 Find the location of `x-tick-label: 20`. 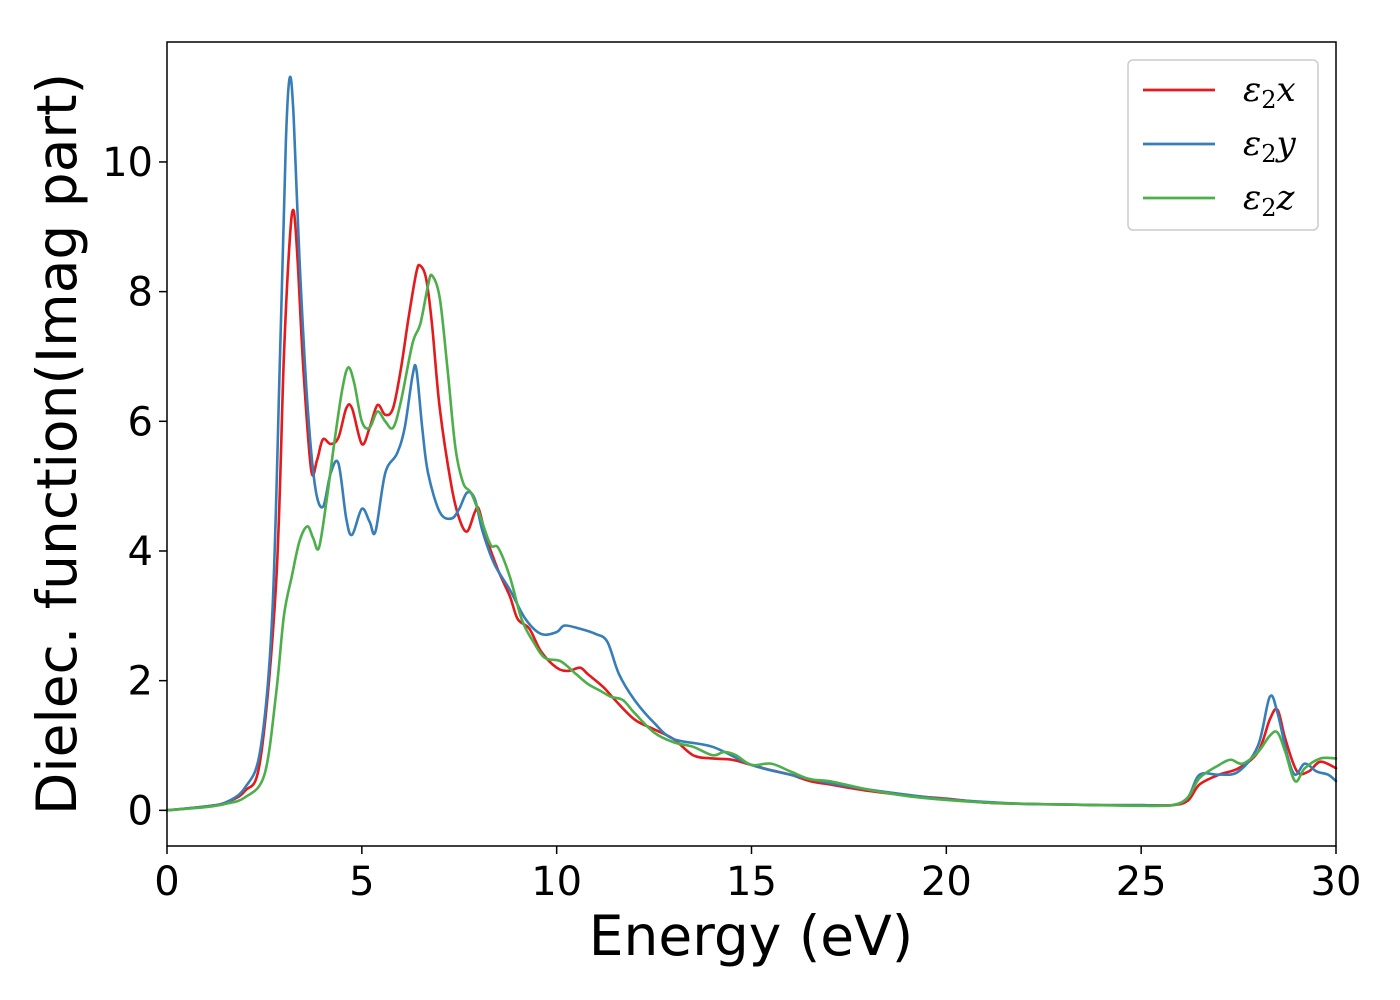

x-tick-label: 20 is located at coordinates (946, 882).